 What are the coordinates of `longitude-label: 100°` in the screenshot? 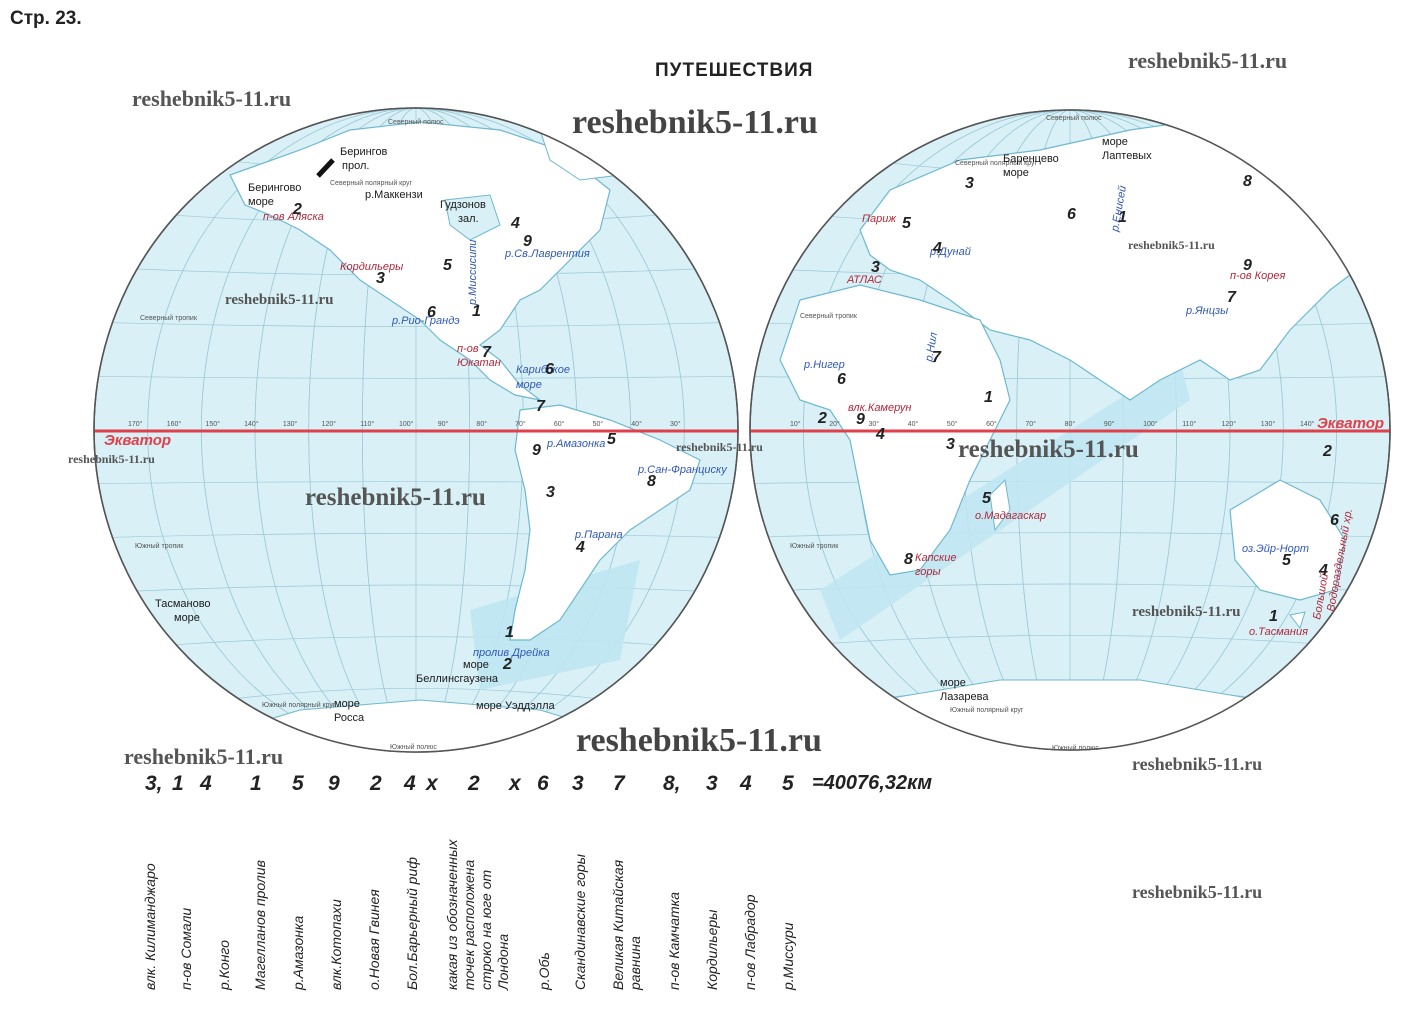 It's located at (1150, 424).